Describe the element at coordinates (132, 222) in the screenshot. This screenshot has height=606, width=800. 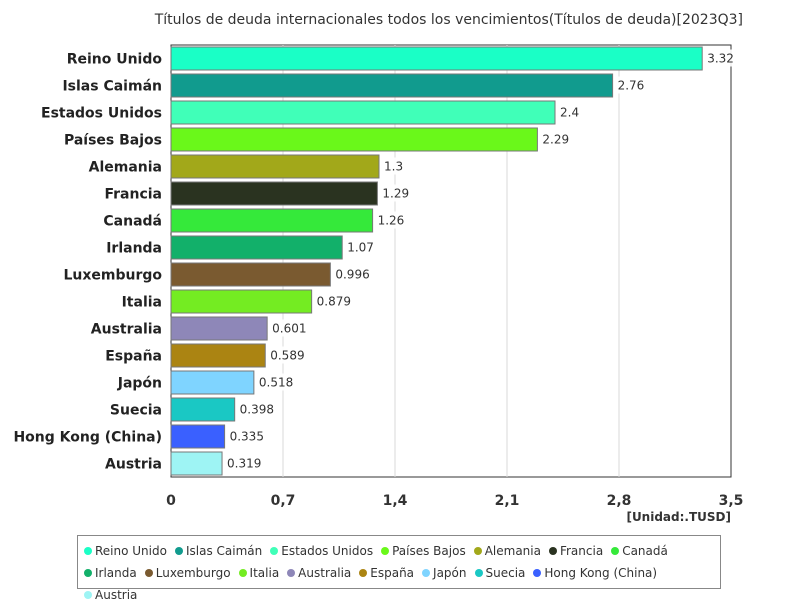
I see `category-label: Canadá` at that location.